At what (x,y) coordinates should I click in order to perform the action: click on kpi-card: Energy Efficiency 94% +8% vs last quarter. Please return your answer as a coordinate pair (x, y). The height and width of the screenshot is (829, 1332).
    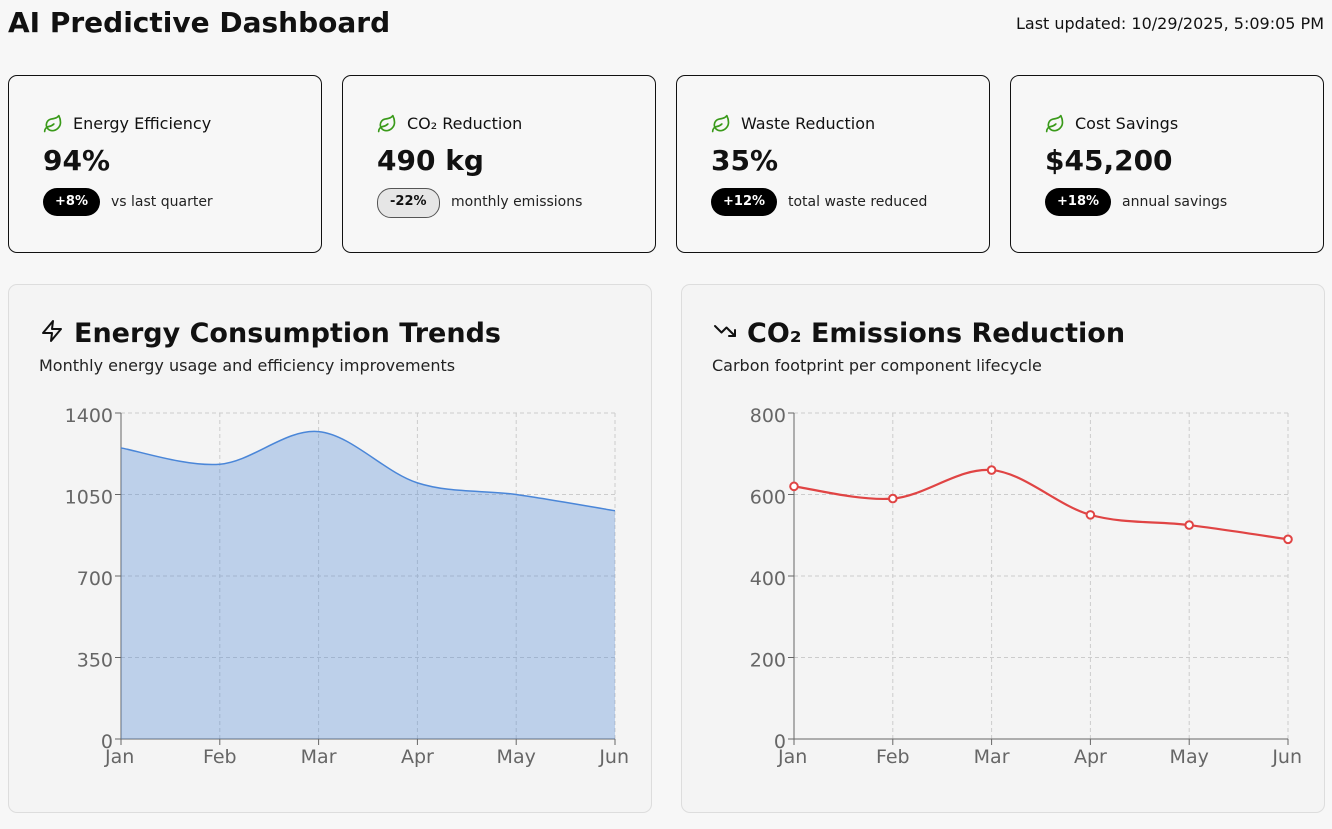
    Looking at the image, I should click on (165, 164).